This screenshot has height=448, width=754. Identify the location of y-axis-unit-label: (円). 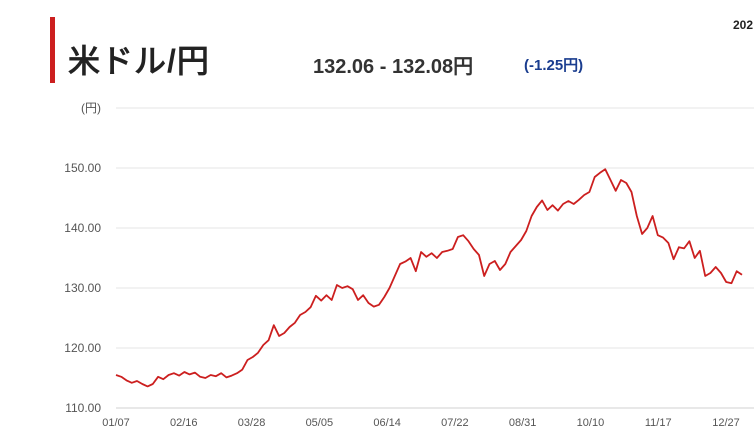
(91, 108).